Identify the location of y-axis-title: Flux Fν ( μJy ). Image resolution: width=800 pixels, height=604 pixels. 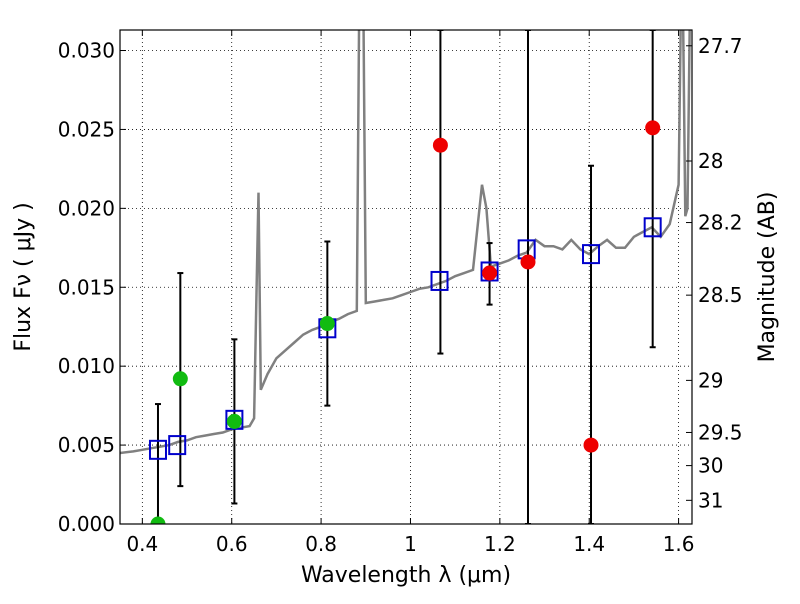
(23, 276).